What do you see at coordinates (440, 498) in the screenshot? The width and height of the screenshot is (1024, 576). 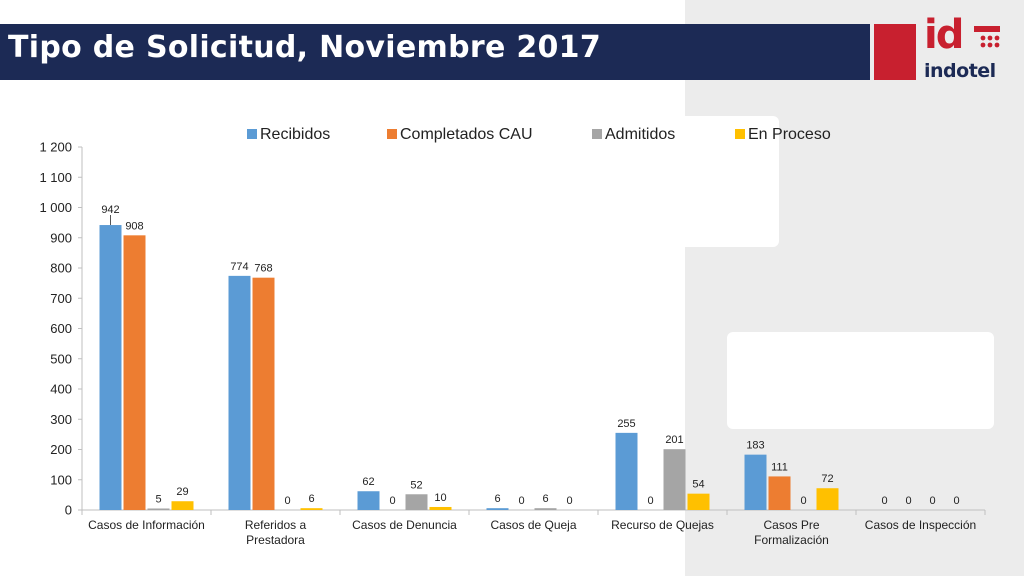 I see `data-label: 10` at bounding box center [440, 498].